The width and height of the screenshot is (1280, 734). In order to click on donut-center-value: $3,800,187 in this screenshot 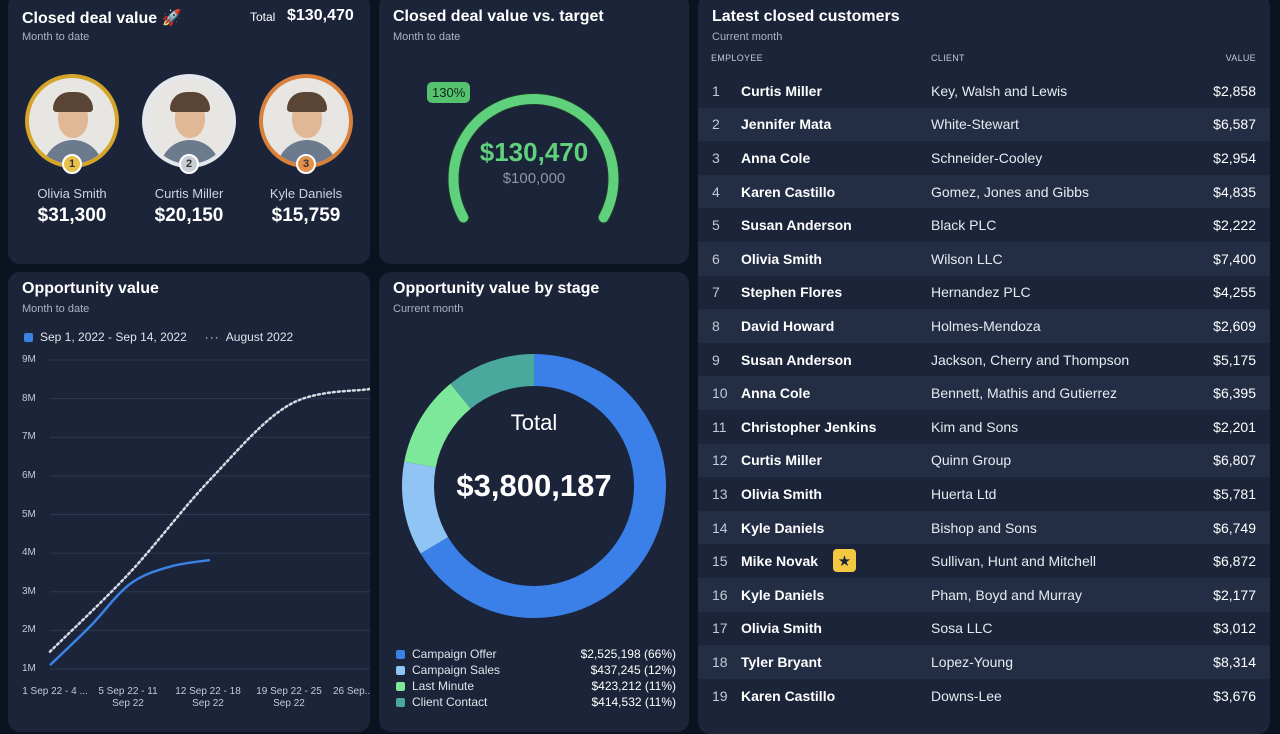, I will do `click(534, 485)`.